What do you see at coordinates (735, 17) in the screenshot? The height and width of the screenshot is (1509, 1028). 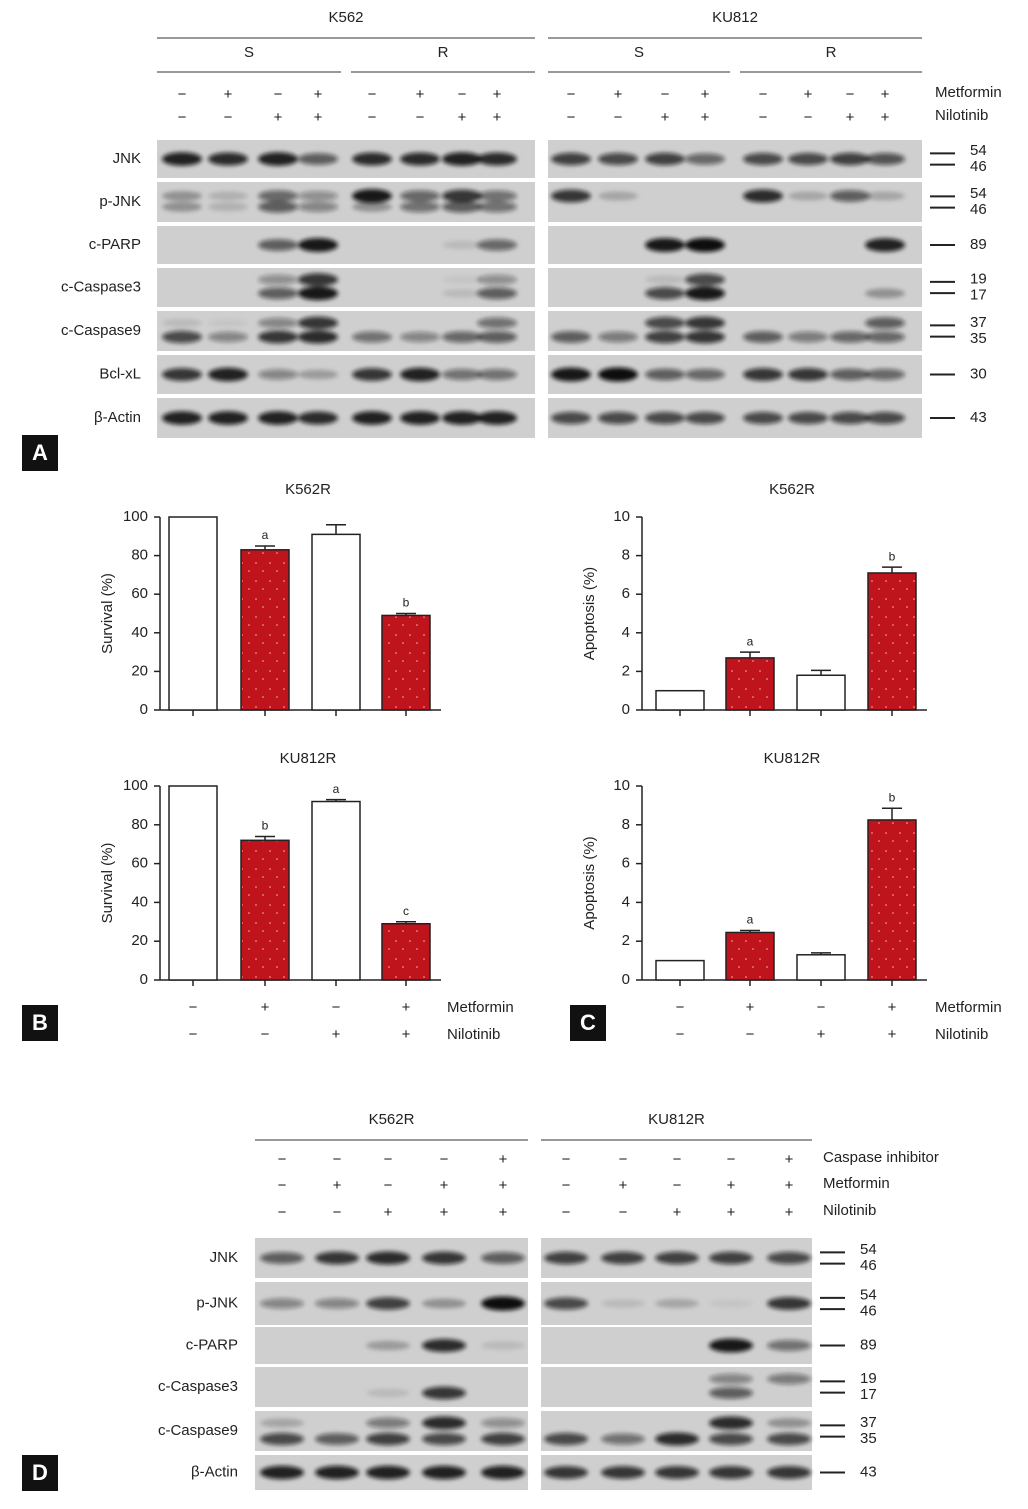 I see `group-title: KU812` at bounding box center [735, 17].